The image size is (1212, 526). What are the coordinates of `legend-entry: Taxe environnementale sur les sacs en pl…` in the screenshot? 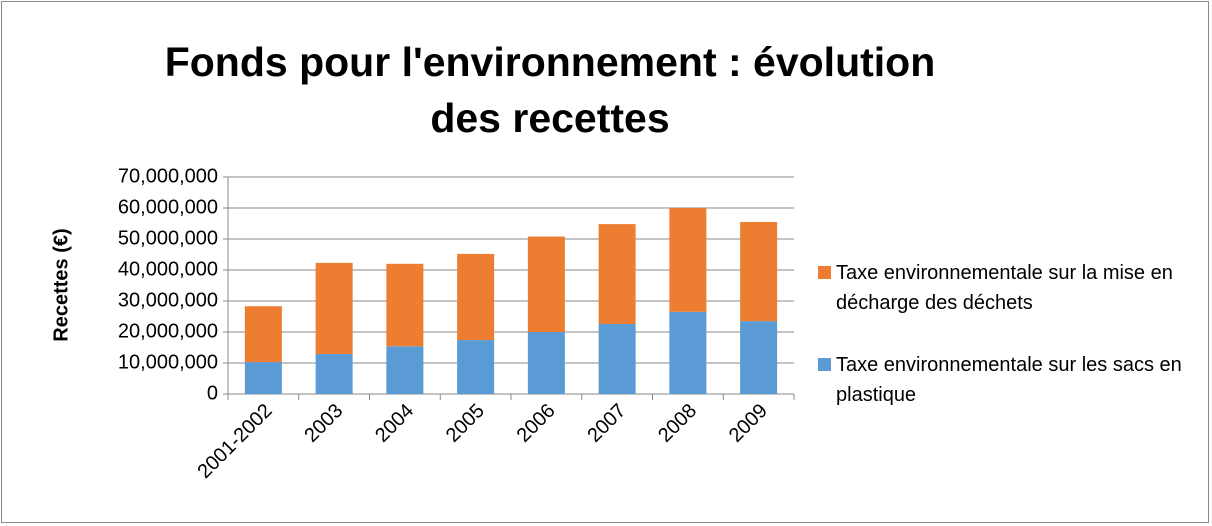 It's located at (1007, 380).